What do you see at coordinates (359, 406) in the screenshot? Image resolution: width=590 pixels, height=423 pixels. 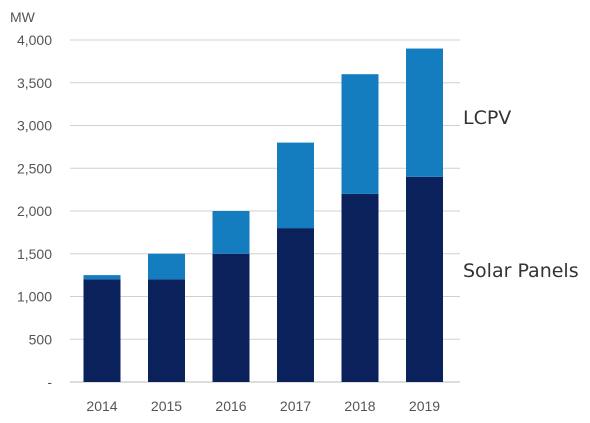 I see `x-tick-label: 2018` at bounding box center [359, 406].